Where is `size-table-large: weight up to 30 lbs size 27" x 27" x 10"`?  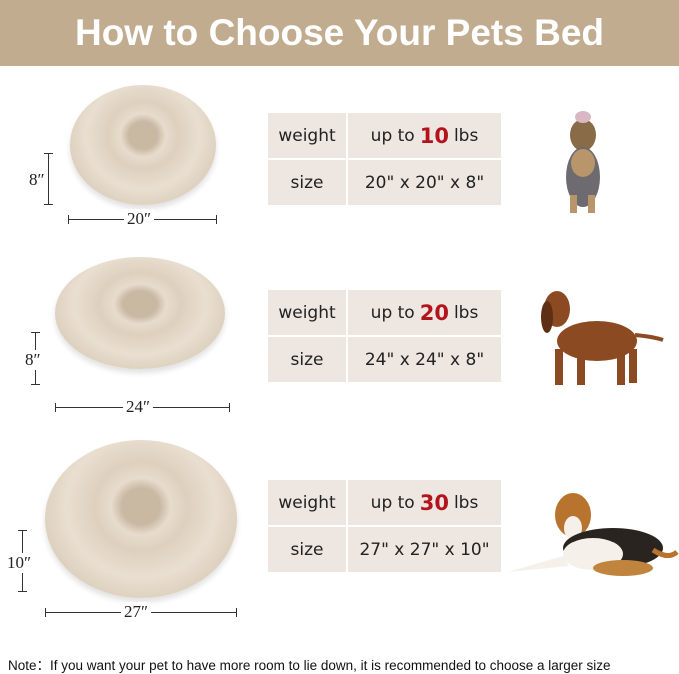 size-table-large: weight up to 30 lbs size 27" x 27" x 10" is located at coordinates (384, 526).